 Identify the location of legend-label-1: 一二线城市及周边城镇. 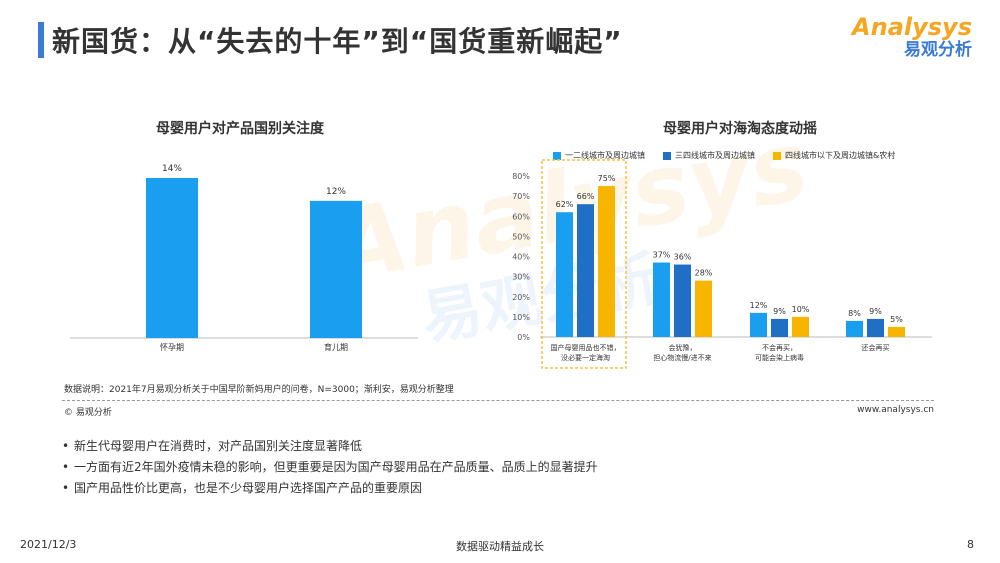
(605, 155).